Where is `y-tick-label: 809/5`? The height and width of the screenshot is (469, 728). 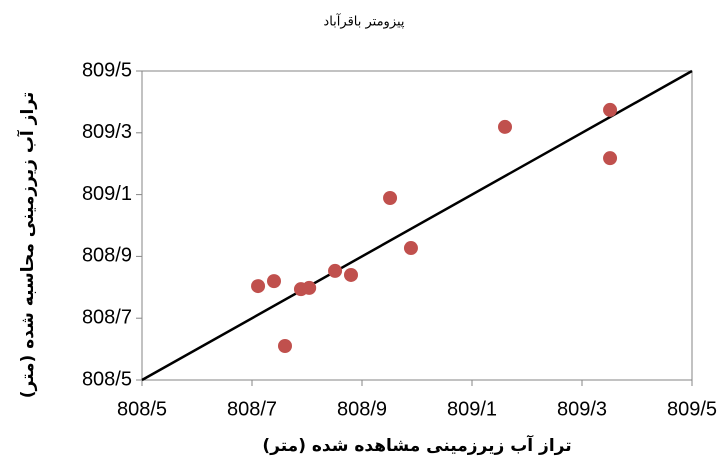 y-tick-label: 809/5 is located at coordinates (107, 70).